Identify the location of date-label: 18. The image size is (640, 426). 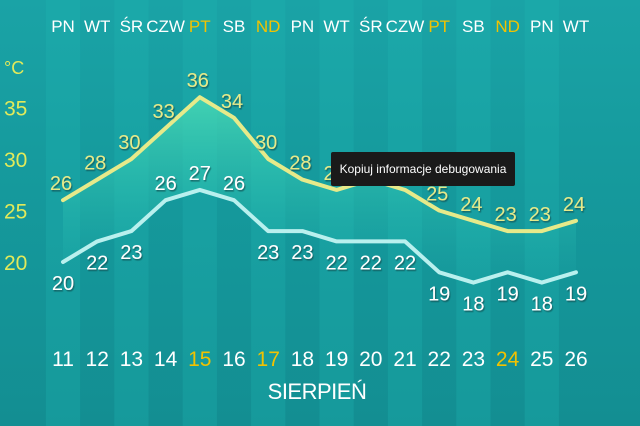
(302, 359).